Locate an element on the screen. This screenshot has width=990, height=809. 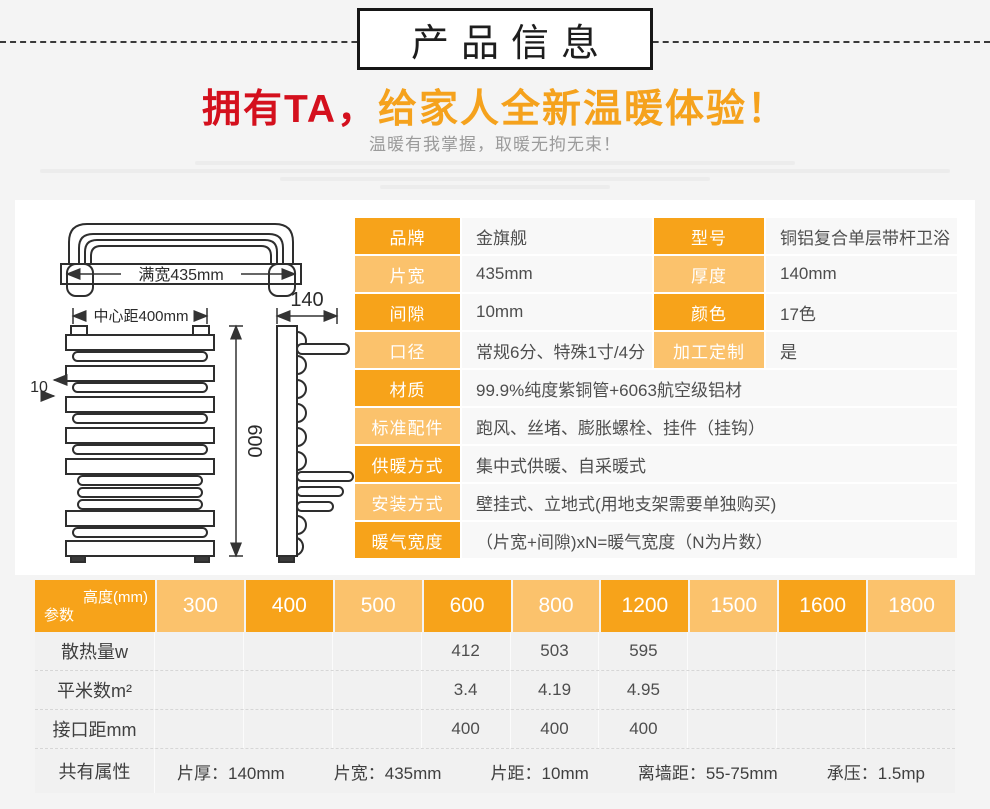
page-title-box: 产品信息 is located at coordinates (505, 39).